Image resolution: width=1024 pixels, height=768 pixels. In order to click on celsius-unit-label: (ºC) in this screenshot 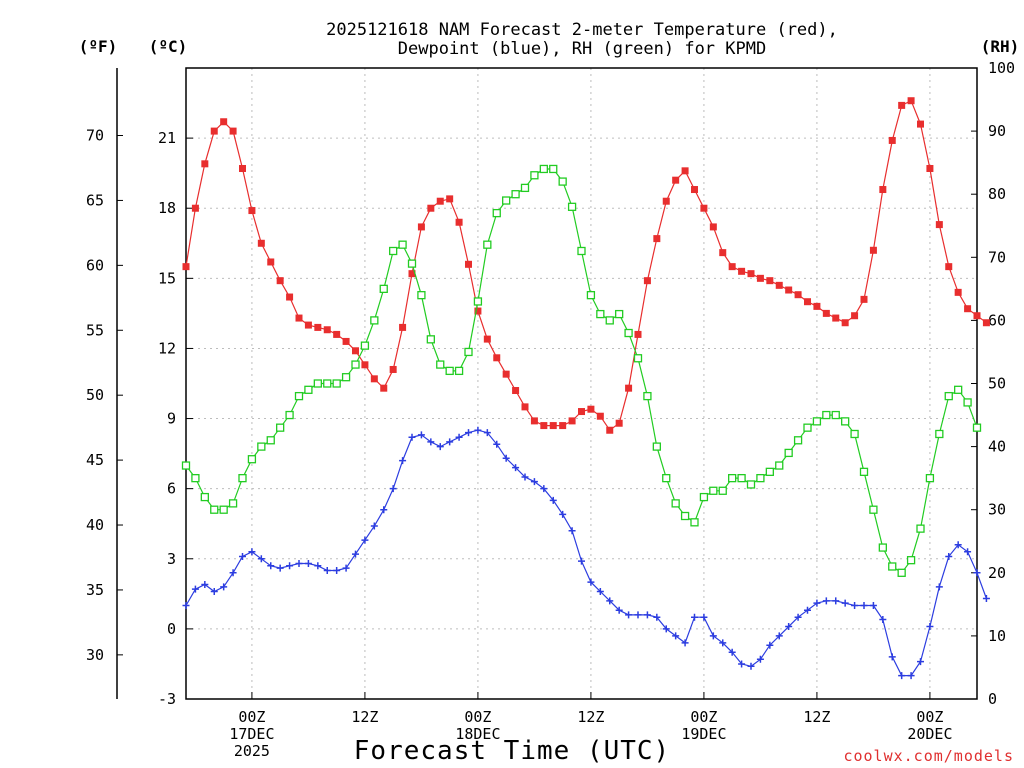, I will do `click(168, 46)`.